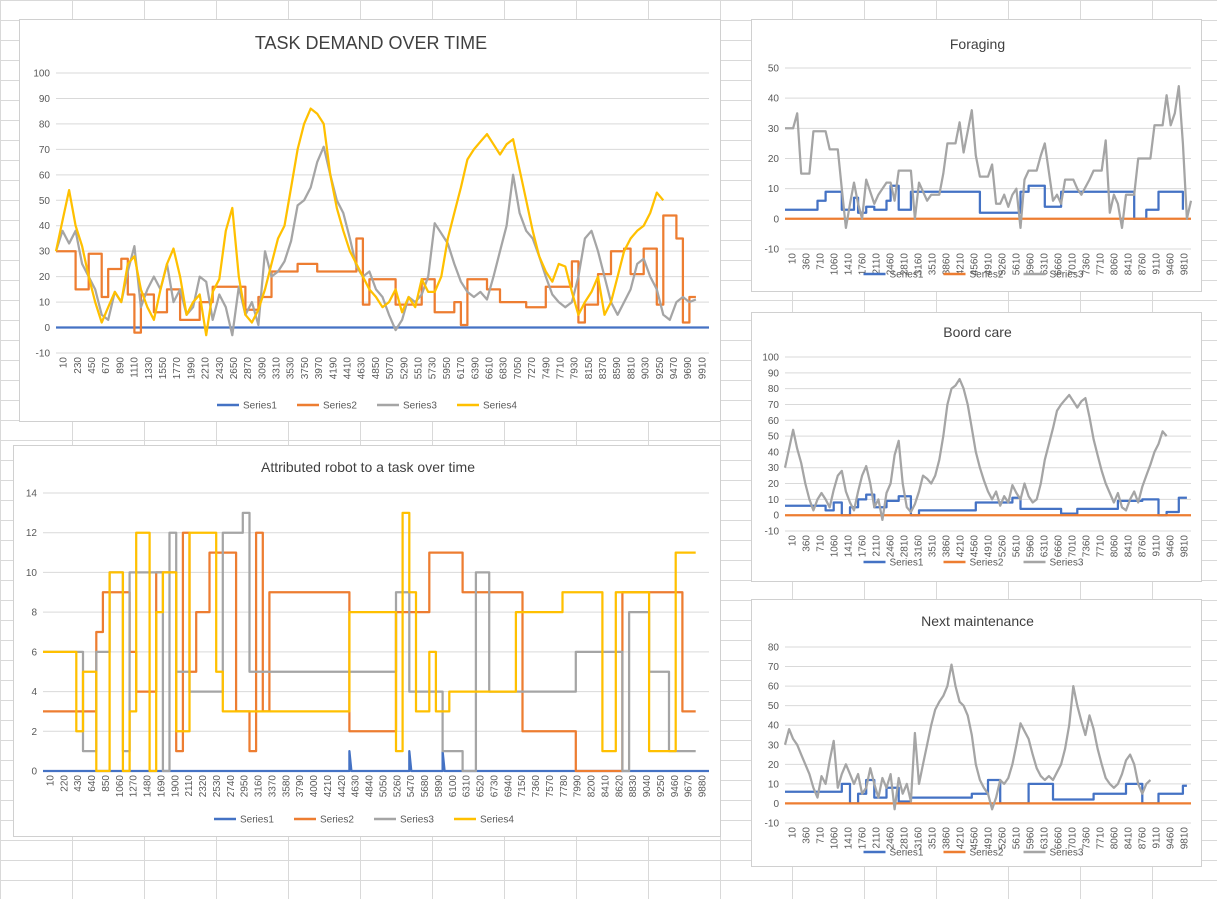 This screenshot has width=1217, height=899. Describe the element at coordinates (78, 365) in the screenshot. I see `x-tick-label: 230` at that location.